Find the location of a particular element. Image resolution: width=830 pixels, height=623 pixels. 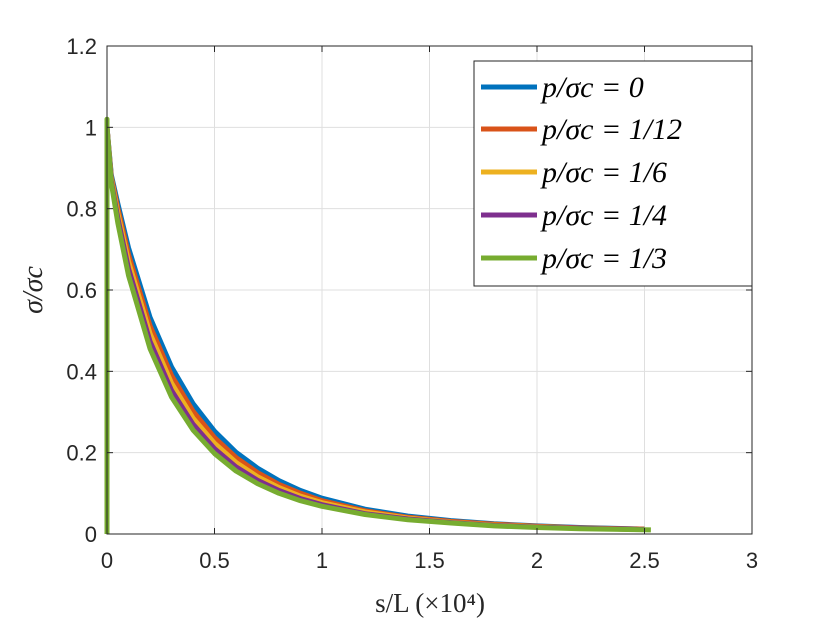

x-tick-label: 2.5 is located at coordinates (644, 560).